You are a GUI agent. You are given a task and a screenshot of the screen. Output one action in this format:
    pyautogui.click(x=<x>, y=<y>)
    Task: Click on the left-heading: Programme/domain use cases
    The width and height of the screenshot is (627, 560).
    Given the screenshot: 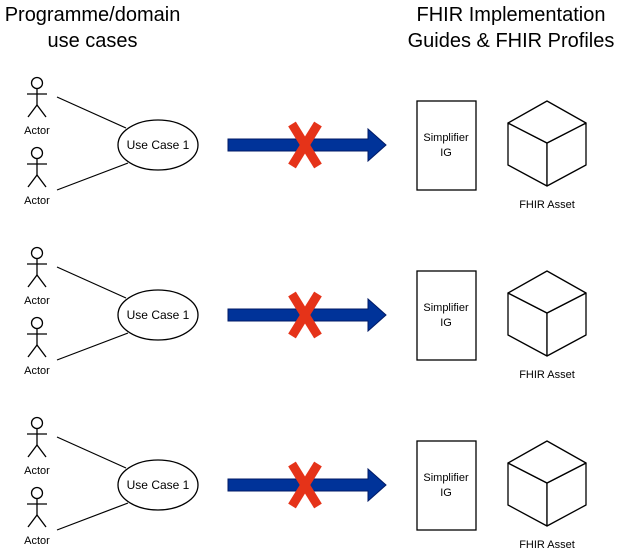 What is the action you would take?
    pyautogui.click(x=92, y=28)
    